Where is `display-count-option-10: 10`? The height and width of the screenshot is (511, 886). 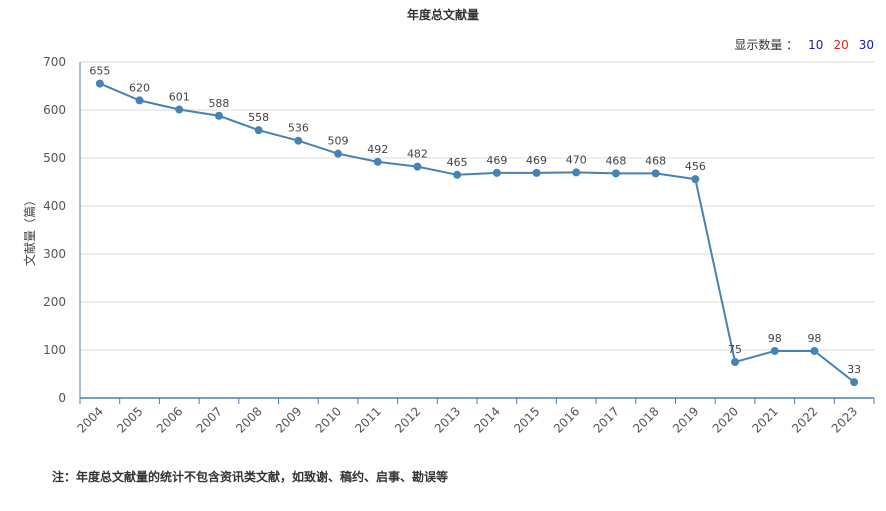
display-count-option-10: 10 is located at coordinates (816, 44).